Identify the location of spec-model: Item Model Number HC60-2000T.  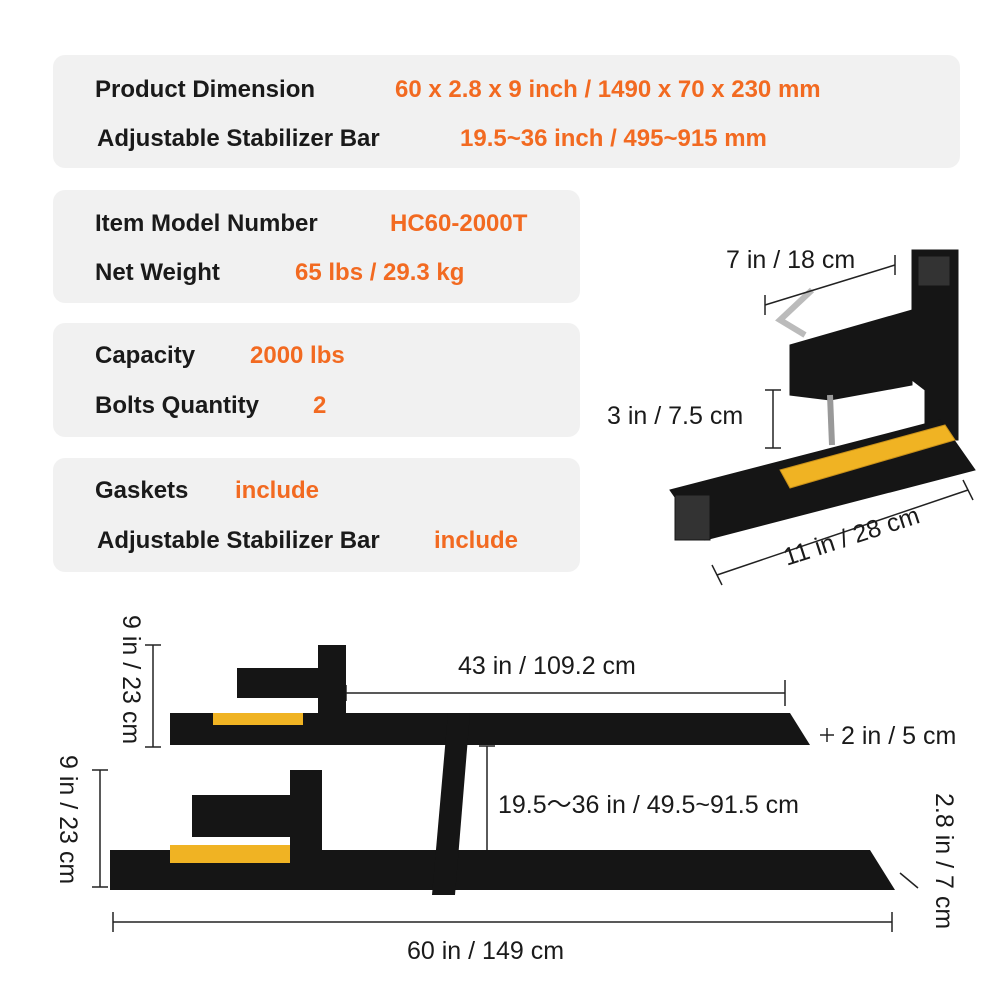
(311, 224).